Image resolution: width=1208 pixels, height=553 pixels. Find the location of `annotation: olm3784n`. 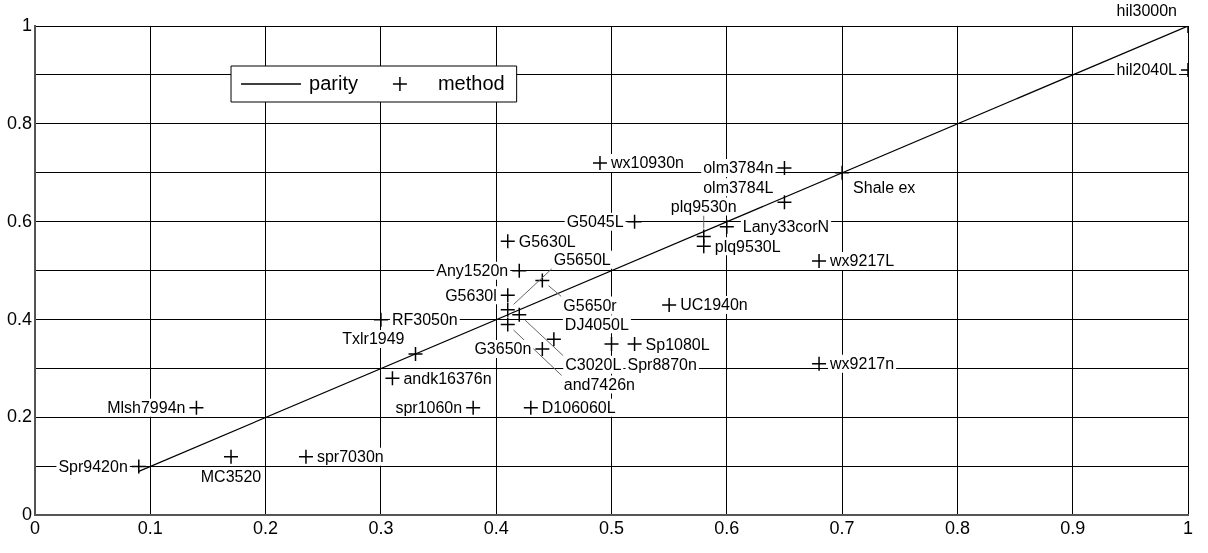

annotation: olm3784n is located at coordinates (738, 168).